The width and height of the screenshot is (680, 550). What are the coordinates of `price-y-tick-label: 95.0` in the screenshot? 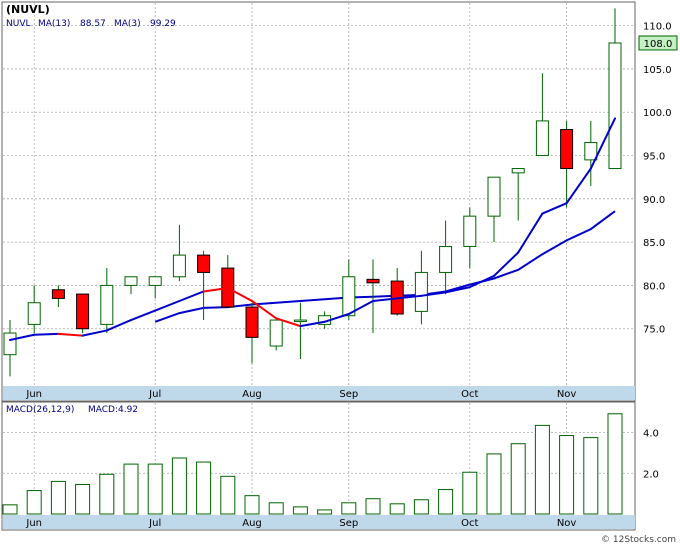 It's located at (654, 157).